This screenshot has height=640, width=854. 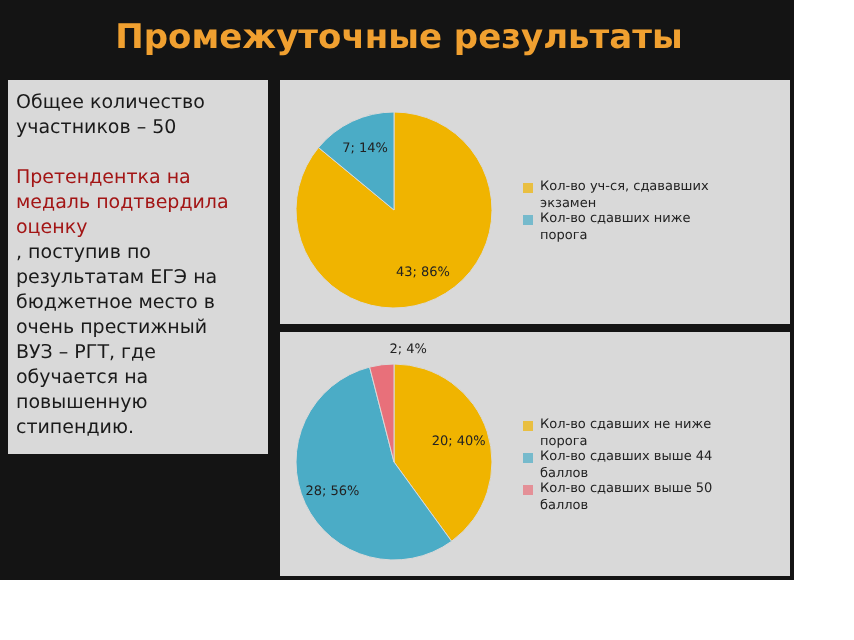 What do you see at coordinates (394, 210) in the screenshot?
I see `pie-slice` at bounding box center [394, 210].